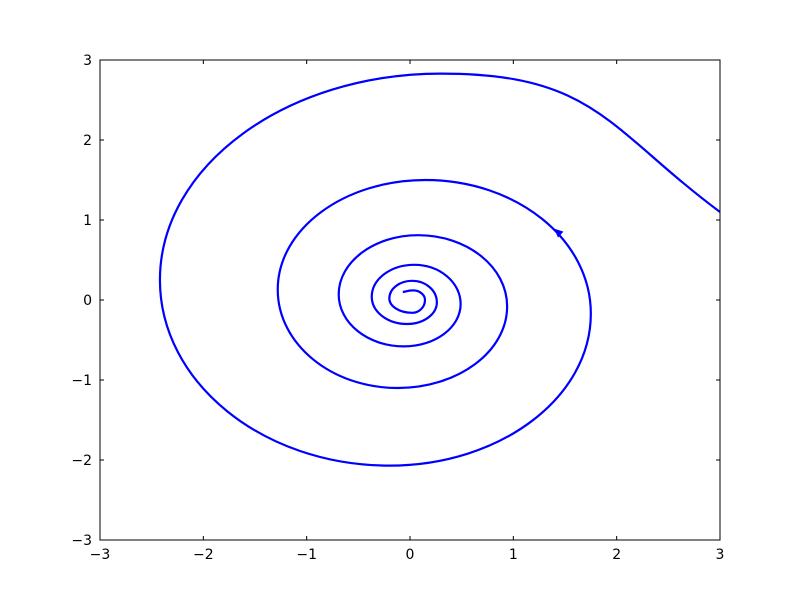 This screenshot has height=600, width=800. What do you see at coordinates (616, 555) in the screenshot?
I see `x-tick-label: 2` at bounding box center [616, 555].